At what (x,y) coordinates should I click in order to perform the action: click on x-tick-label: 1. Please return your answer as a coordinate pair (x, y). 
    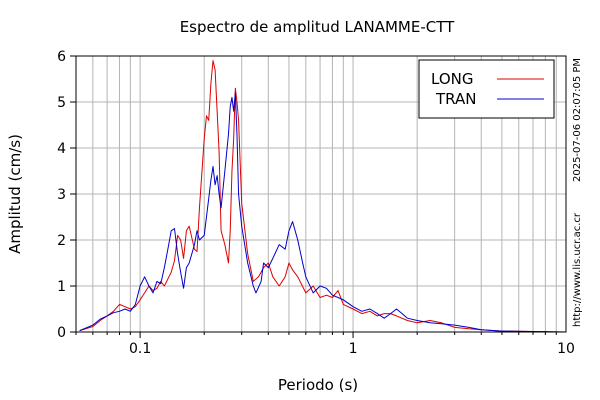
    Looking at the image, I should click on (353, 349).